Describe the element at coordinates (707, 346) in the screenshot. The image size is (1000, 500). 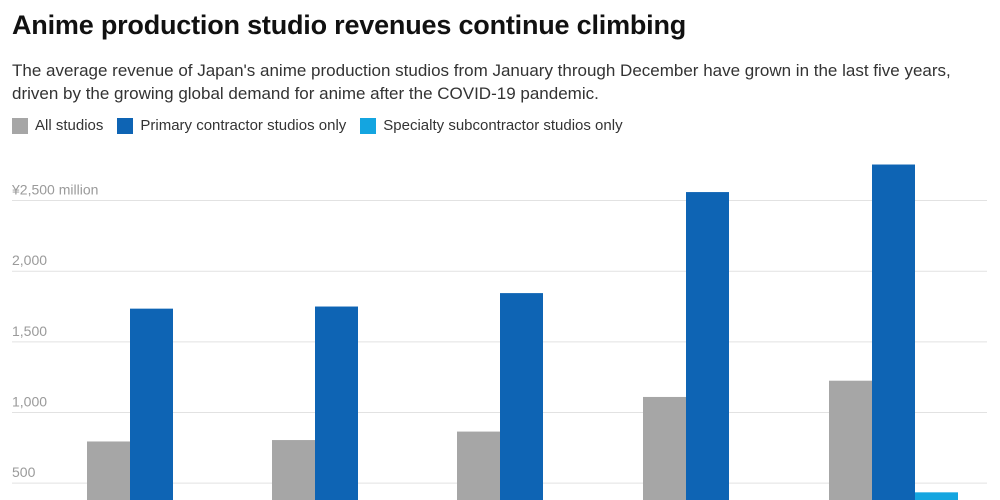
I see `bar-series1-group3` at that location.